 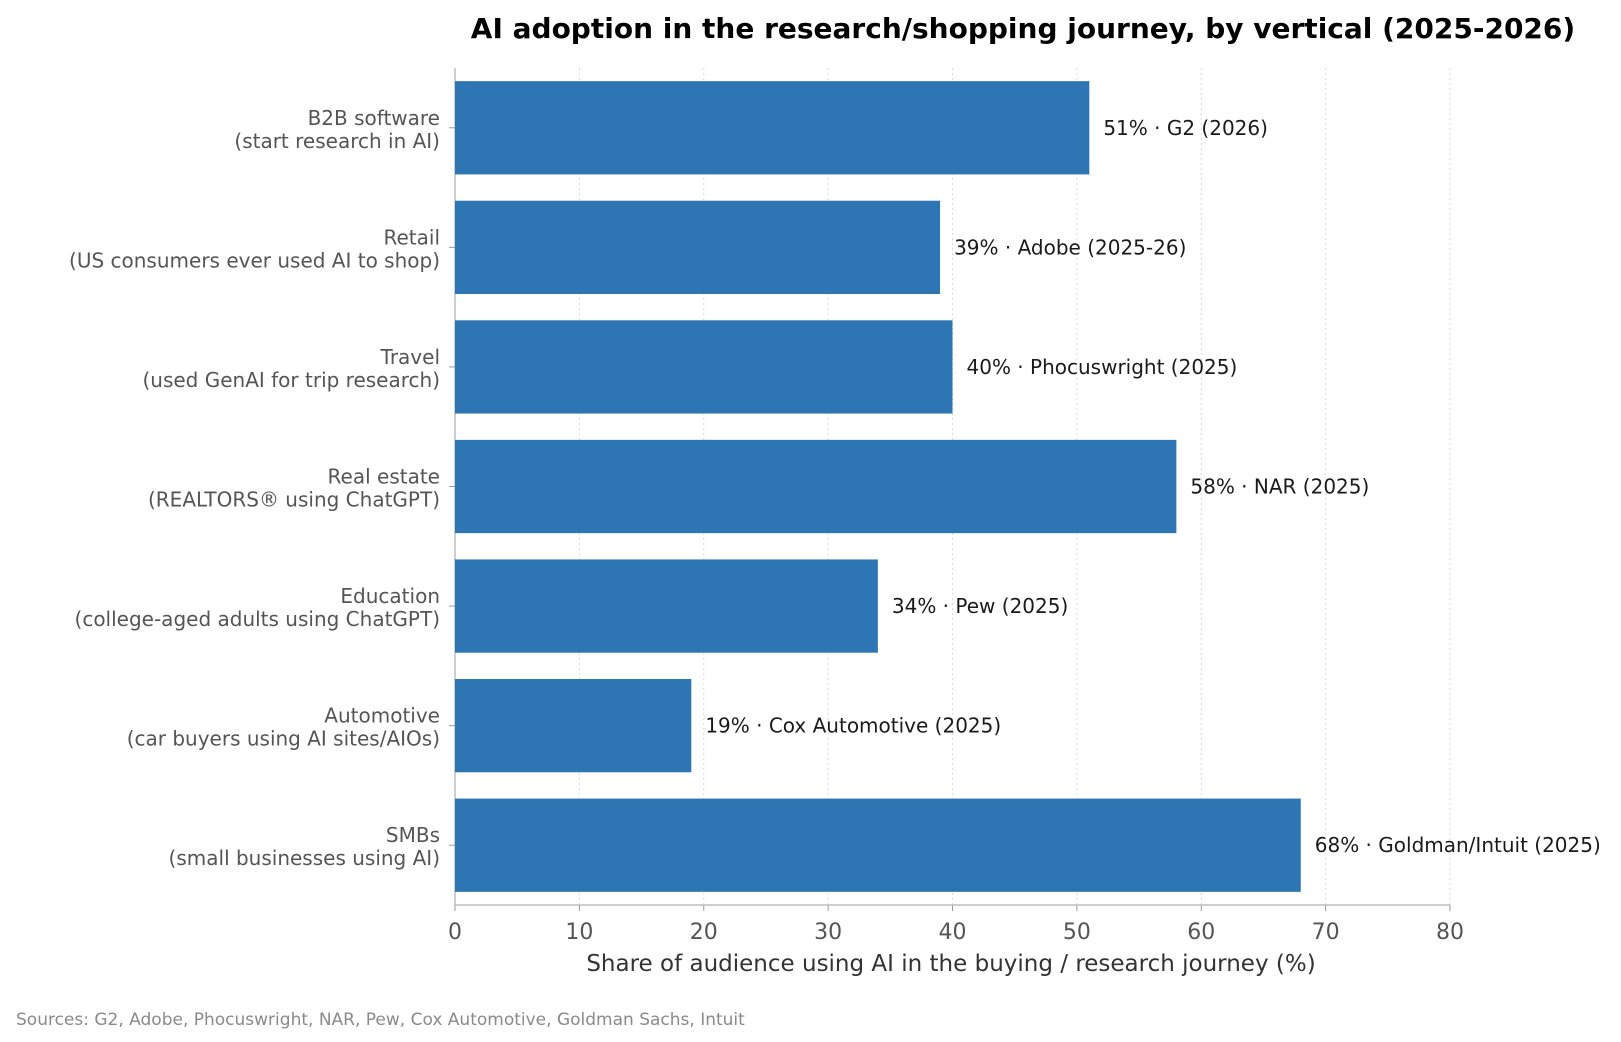 What do you see at coordinates (1077, 932) in the screenshot?
I see `x-tick-label: 50` at bounding box center [1077, 932].